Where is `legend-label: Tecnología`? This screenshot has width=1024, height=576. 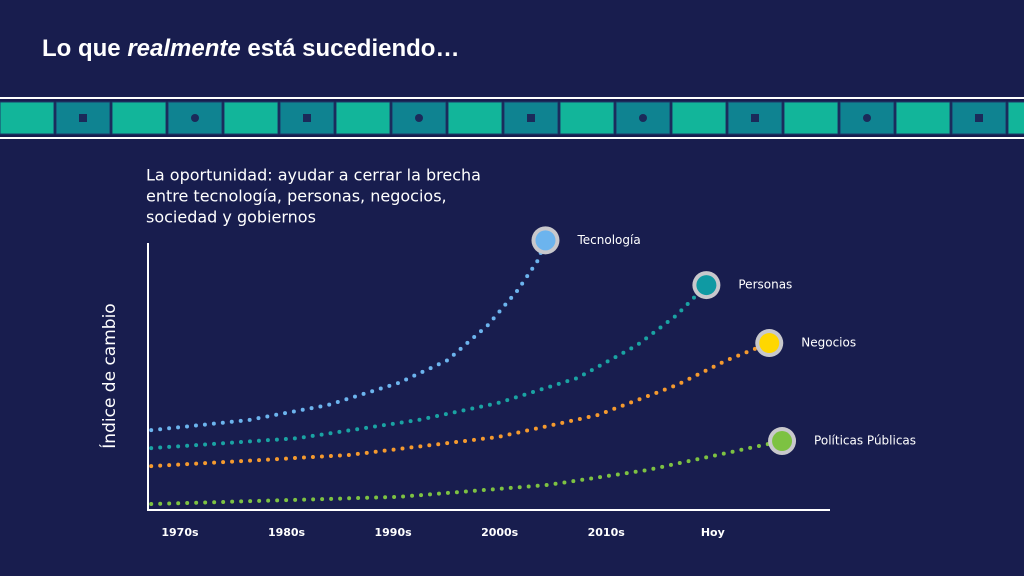 legend-label: Tecnología is located at coordinates (608, 240).